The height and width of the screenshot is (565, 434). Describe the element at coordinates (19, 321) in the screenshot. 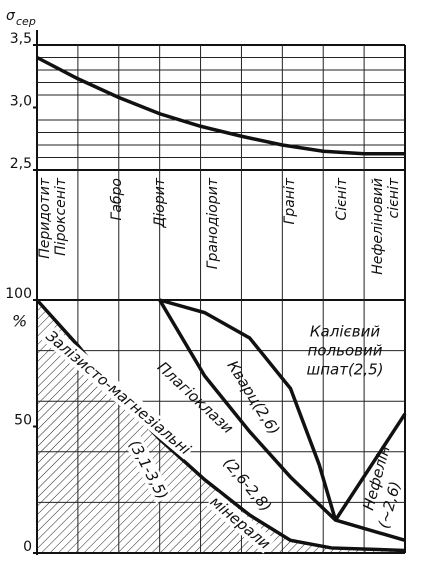

I see `y-axis-label: %` at that location.